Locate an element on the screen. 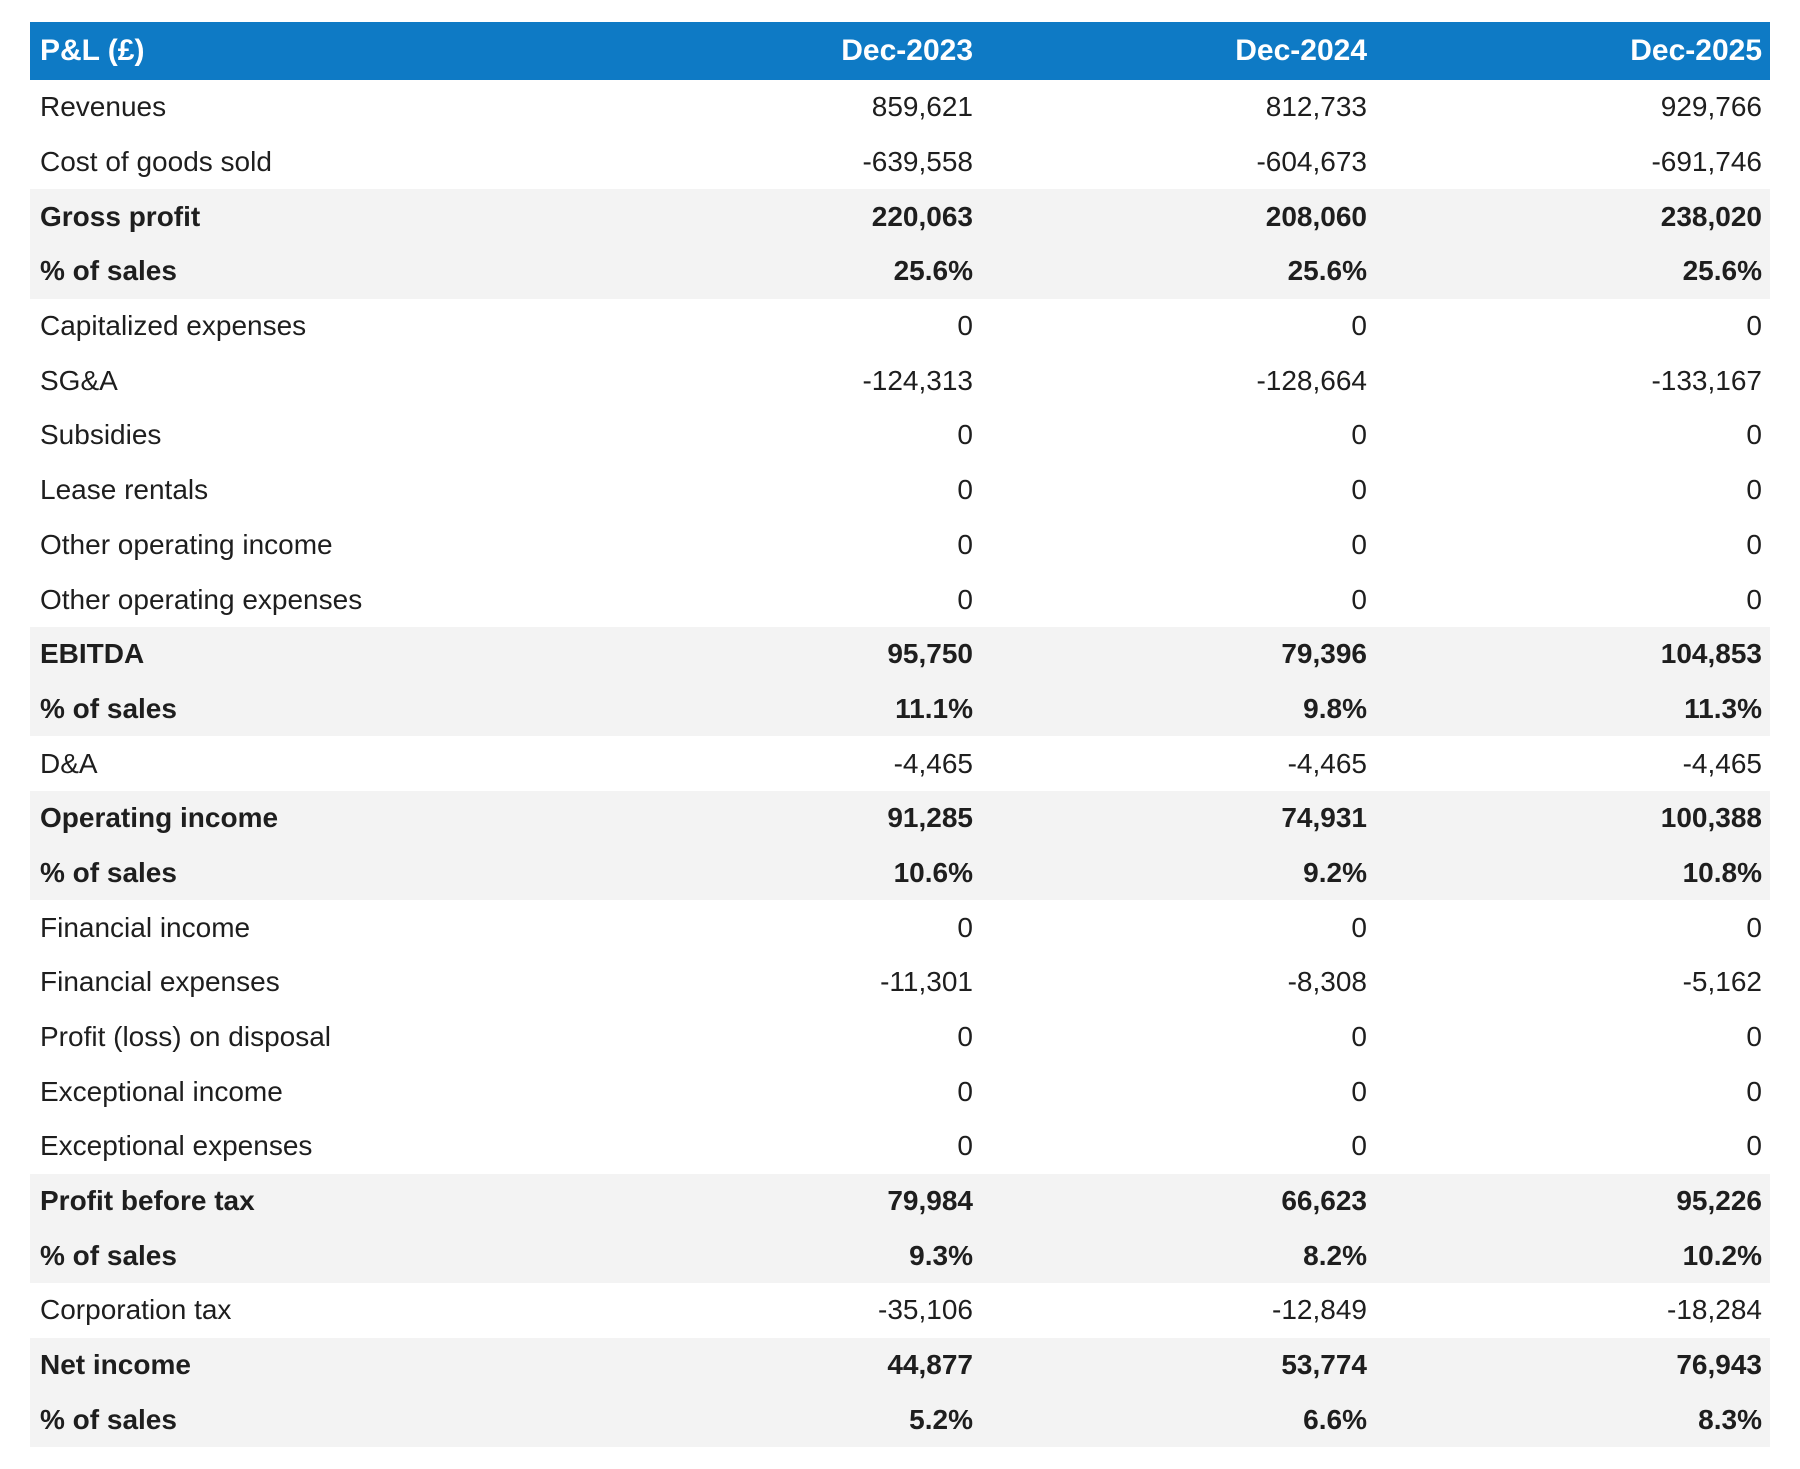 The width and height of the screenshot is (1800, 1469). value-cell: 11.3% is located at coordinates (1572, 709).